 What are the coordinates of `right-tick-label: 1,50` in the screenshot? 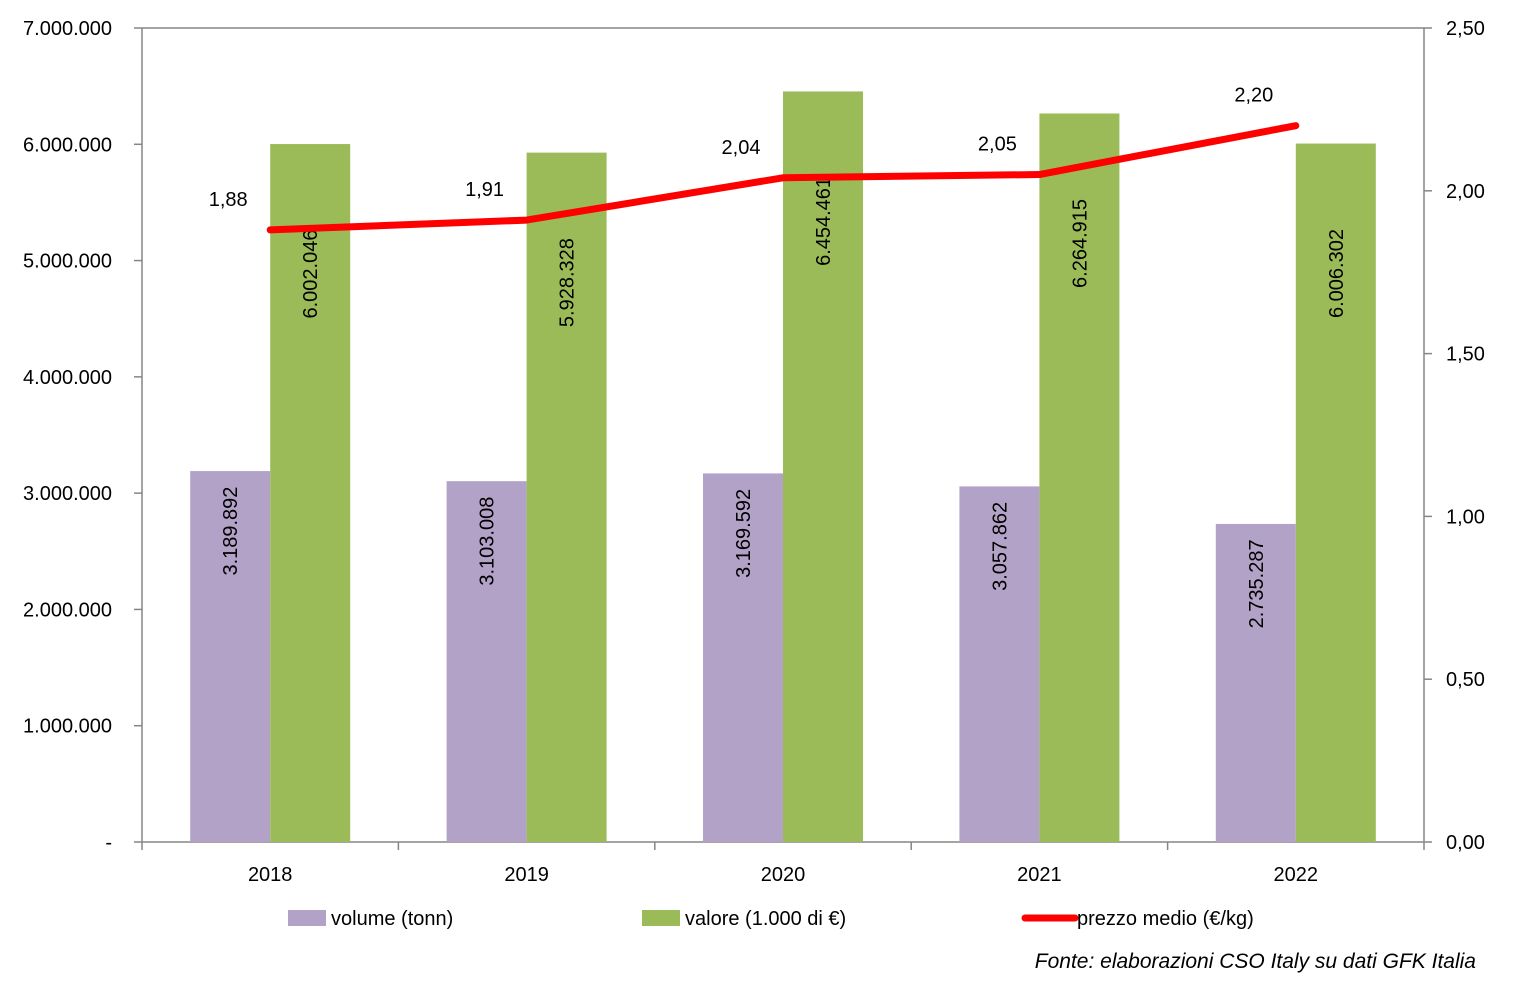 It's located at (1465, 355).